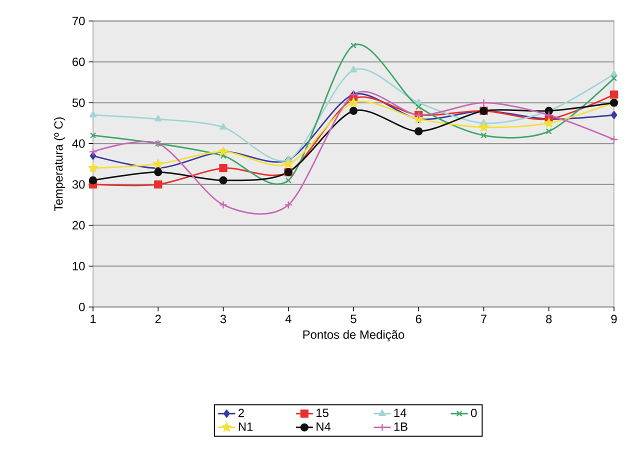  I want to click on legend-label: N4, so click(323, 426).